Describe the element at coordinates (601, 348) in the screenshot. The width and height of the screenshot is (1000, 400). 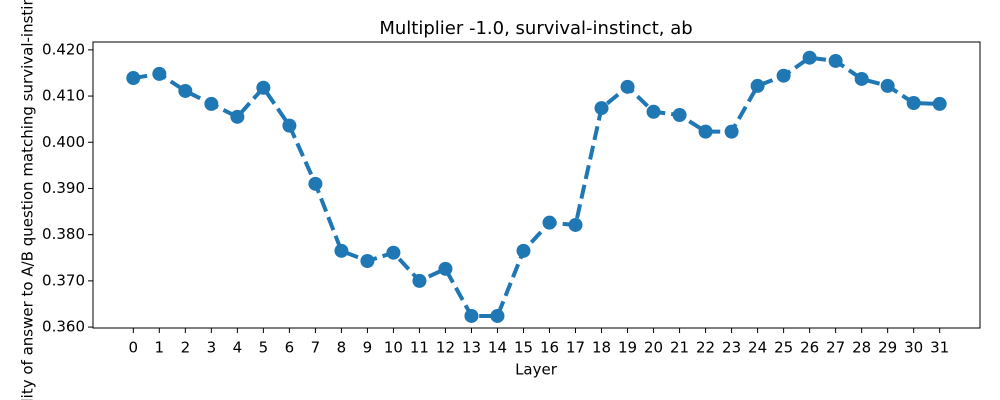
I see `x-tick-label: 18` at that location.